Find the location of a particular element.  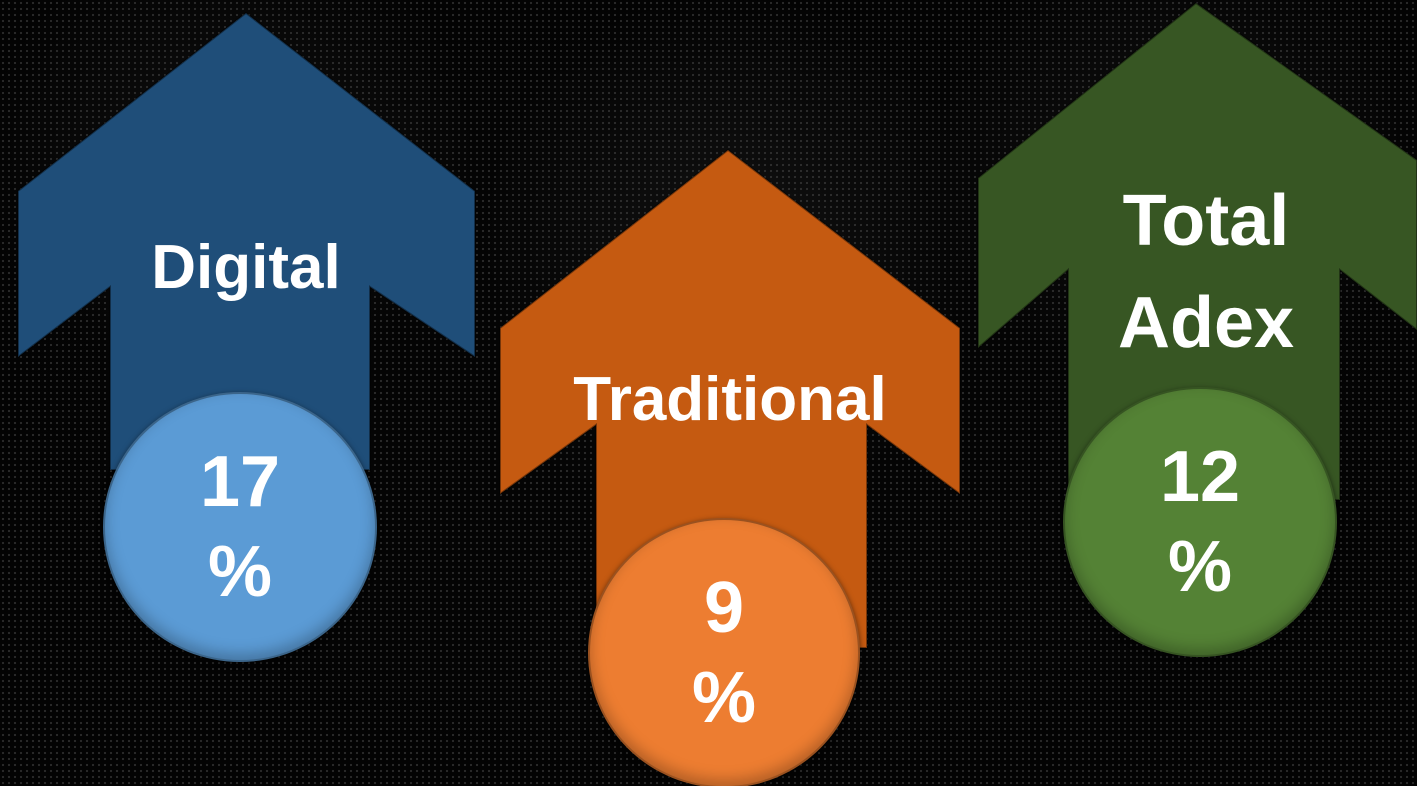

traditional-label: Traditional is located at coordinates (730, 399).